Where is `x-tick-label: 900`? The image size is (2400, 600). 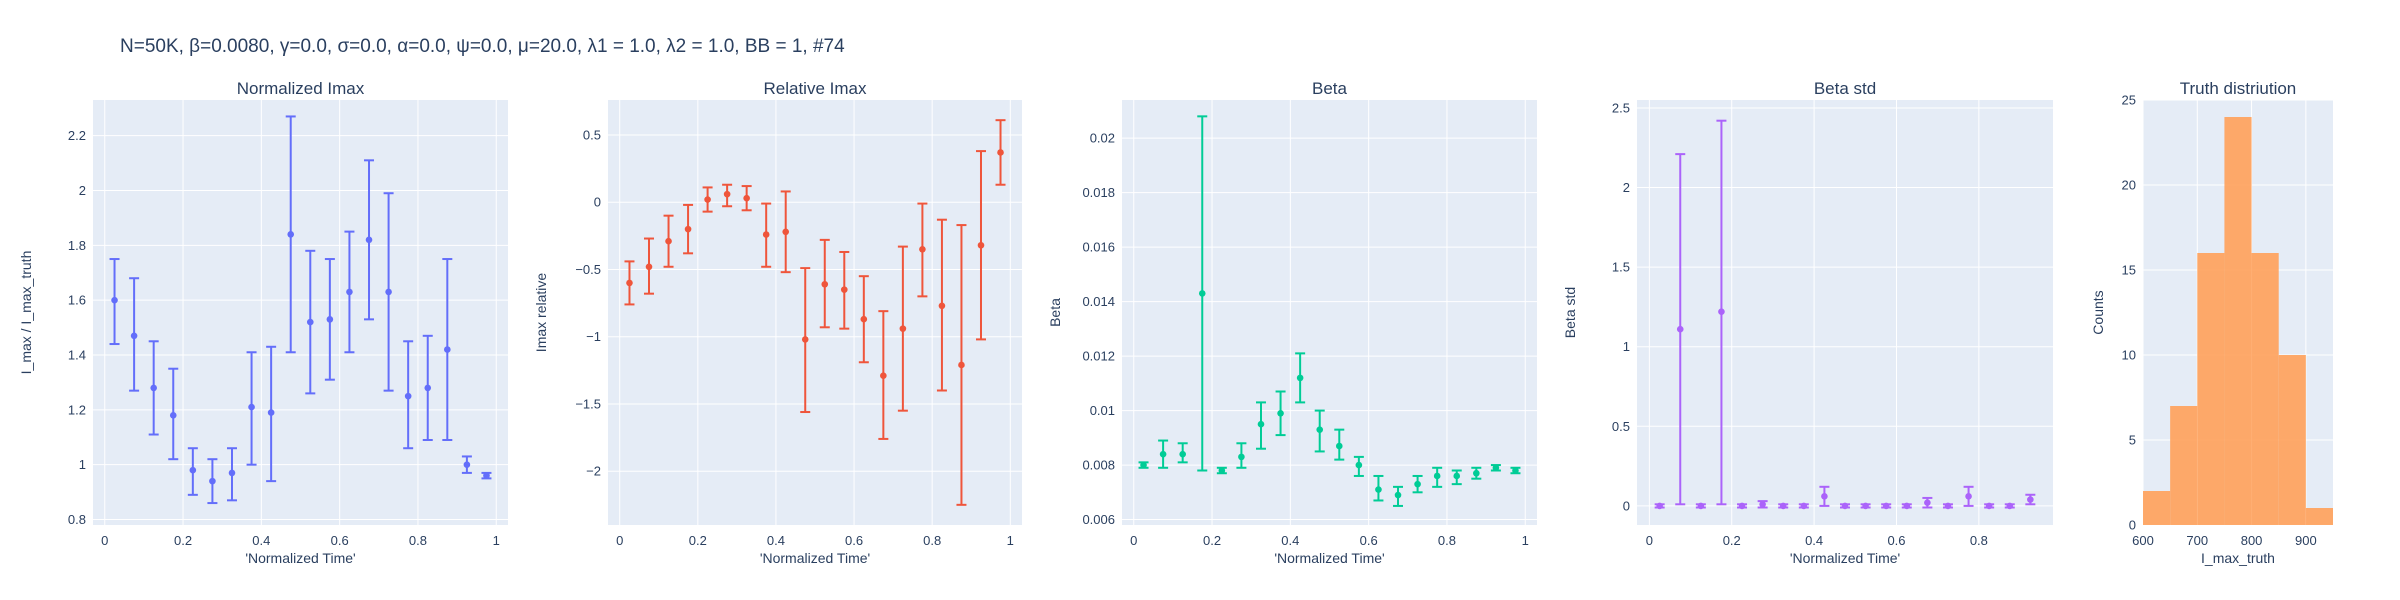
x-tick-label: 900 is located at coordinates (2306, 540).